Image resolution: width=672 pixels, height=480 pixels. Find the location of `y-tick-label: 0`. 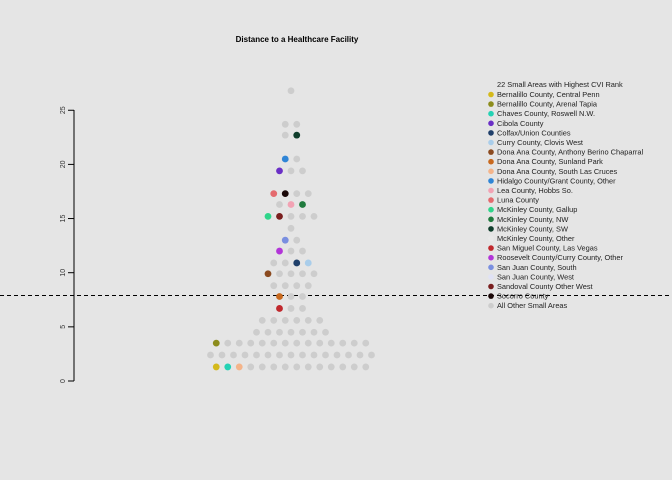

y-tick-label: 0 is located at coordinates (63, 381).